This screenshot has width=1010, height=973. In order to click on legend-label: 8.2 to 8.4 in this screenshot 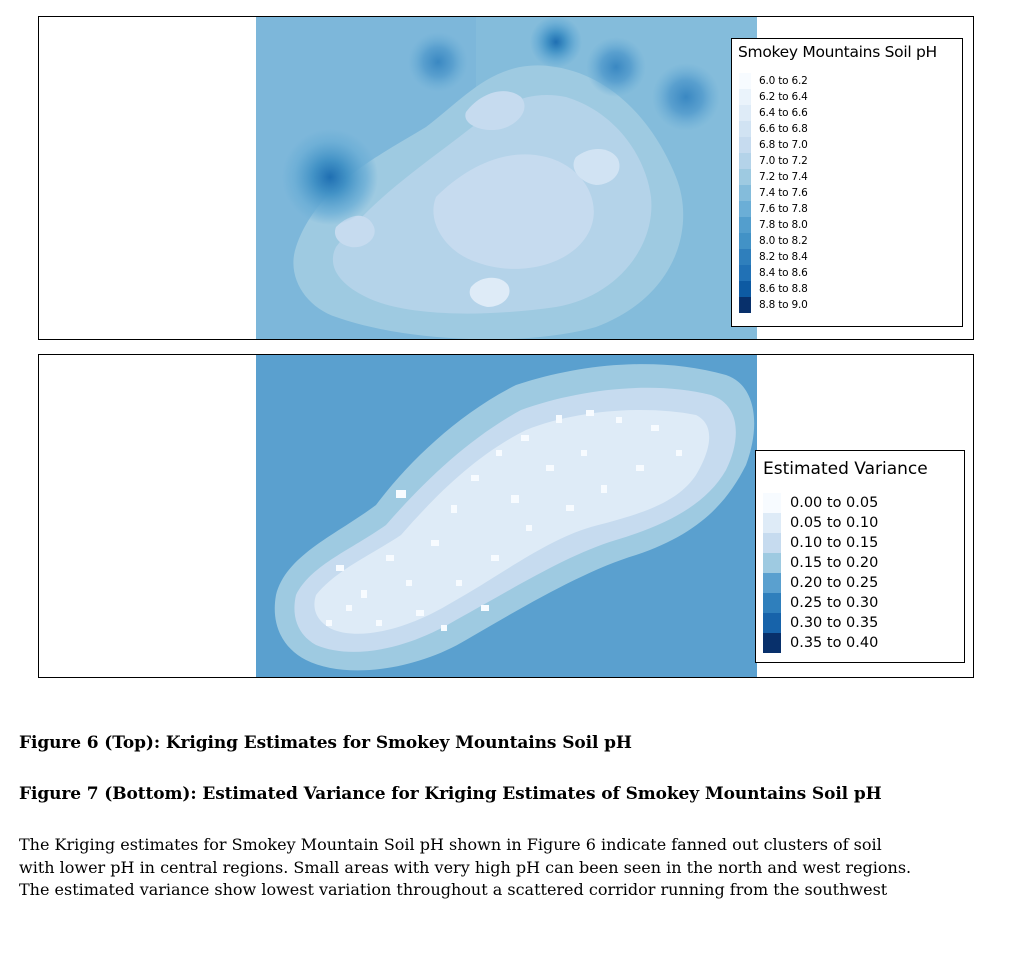, I will do `click(783, 257)`.